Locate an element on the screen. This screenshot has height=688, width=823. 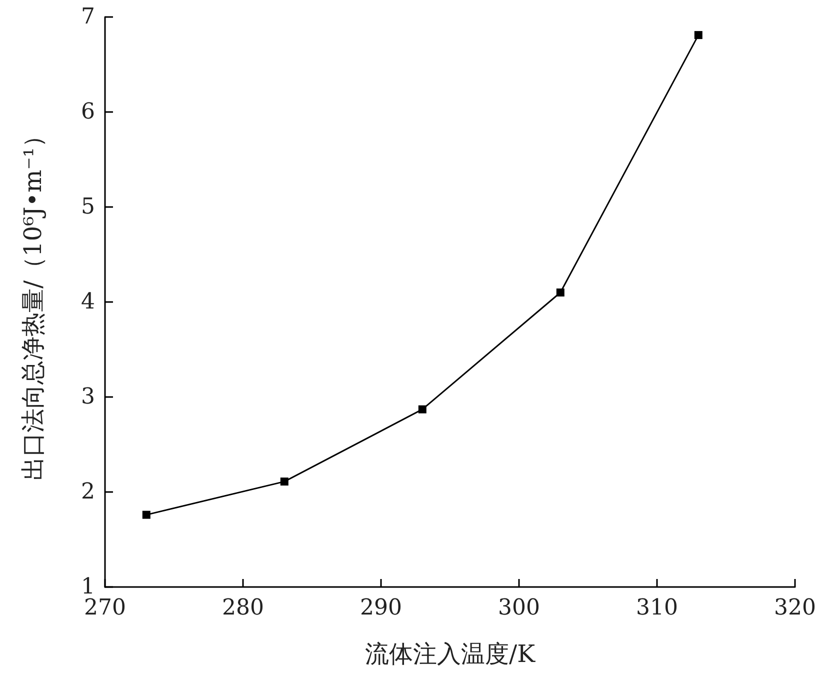
y-tick-label: 7 is located at coordinates (88, 17).